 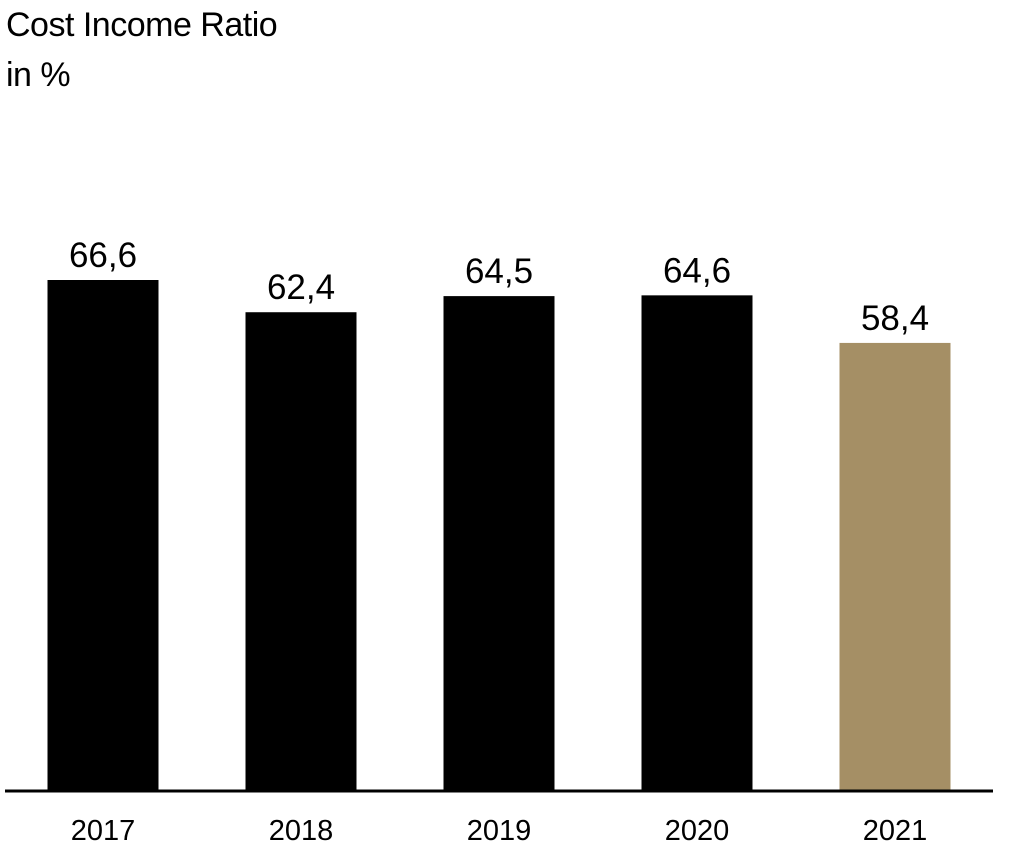 I want to click on bar-2020, so click(x=697, y=543).